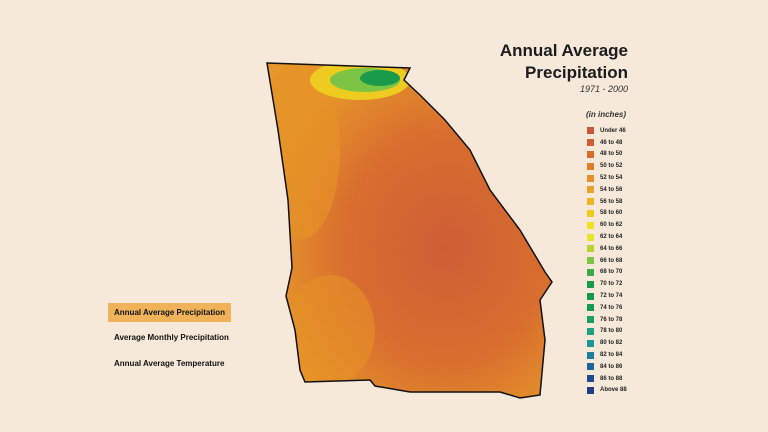 The width and height of the screenshot is (768, 432). Describe the element at coordinates (613, 130) in the screenshot. I see `legend-label: Under 46` at that location.